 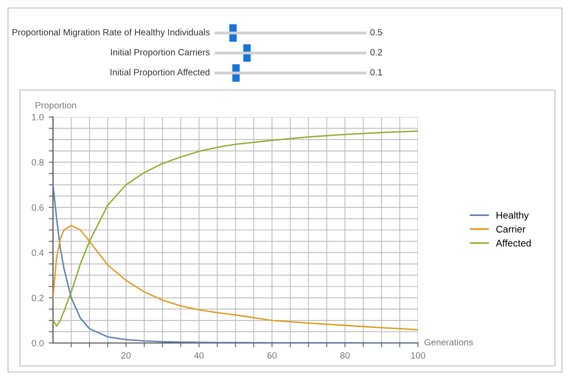 I want to click on text: Initial Proportion Carriers, so click(x=160, y=53).